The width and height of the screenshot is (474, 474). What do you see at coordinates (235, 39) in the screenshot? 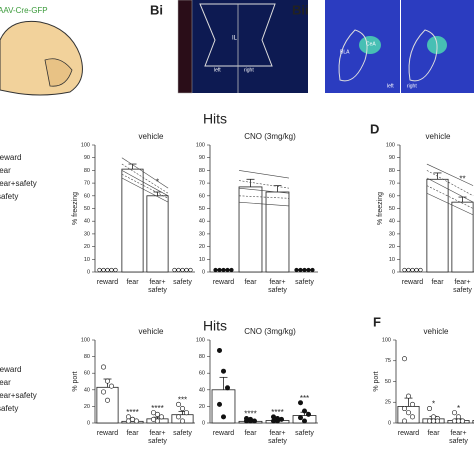
I see `region-label: IL` at bounding box center [235, 39].